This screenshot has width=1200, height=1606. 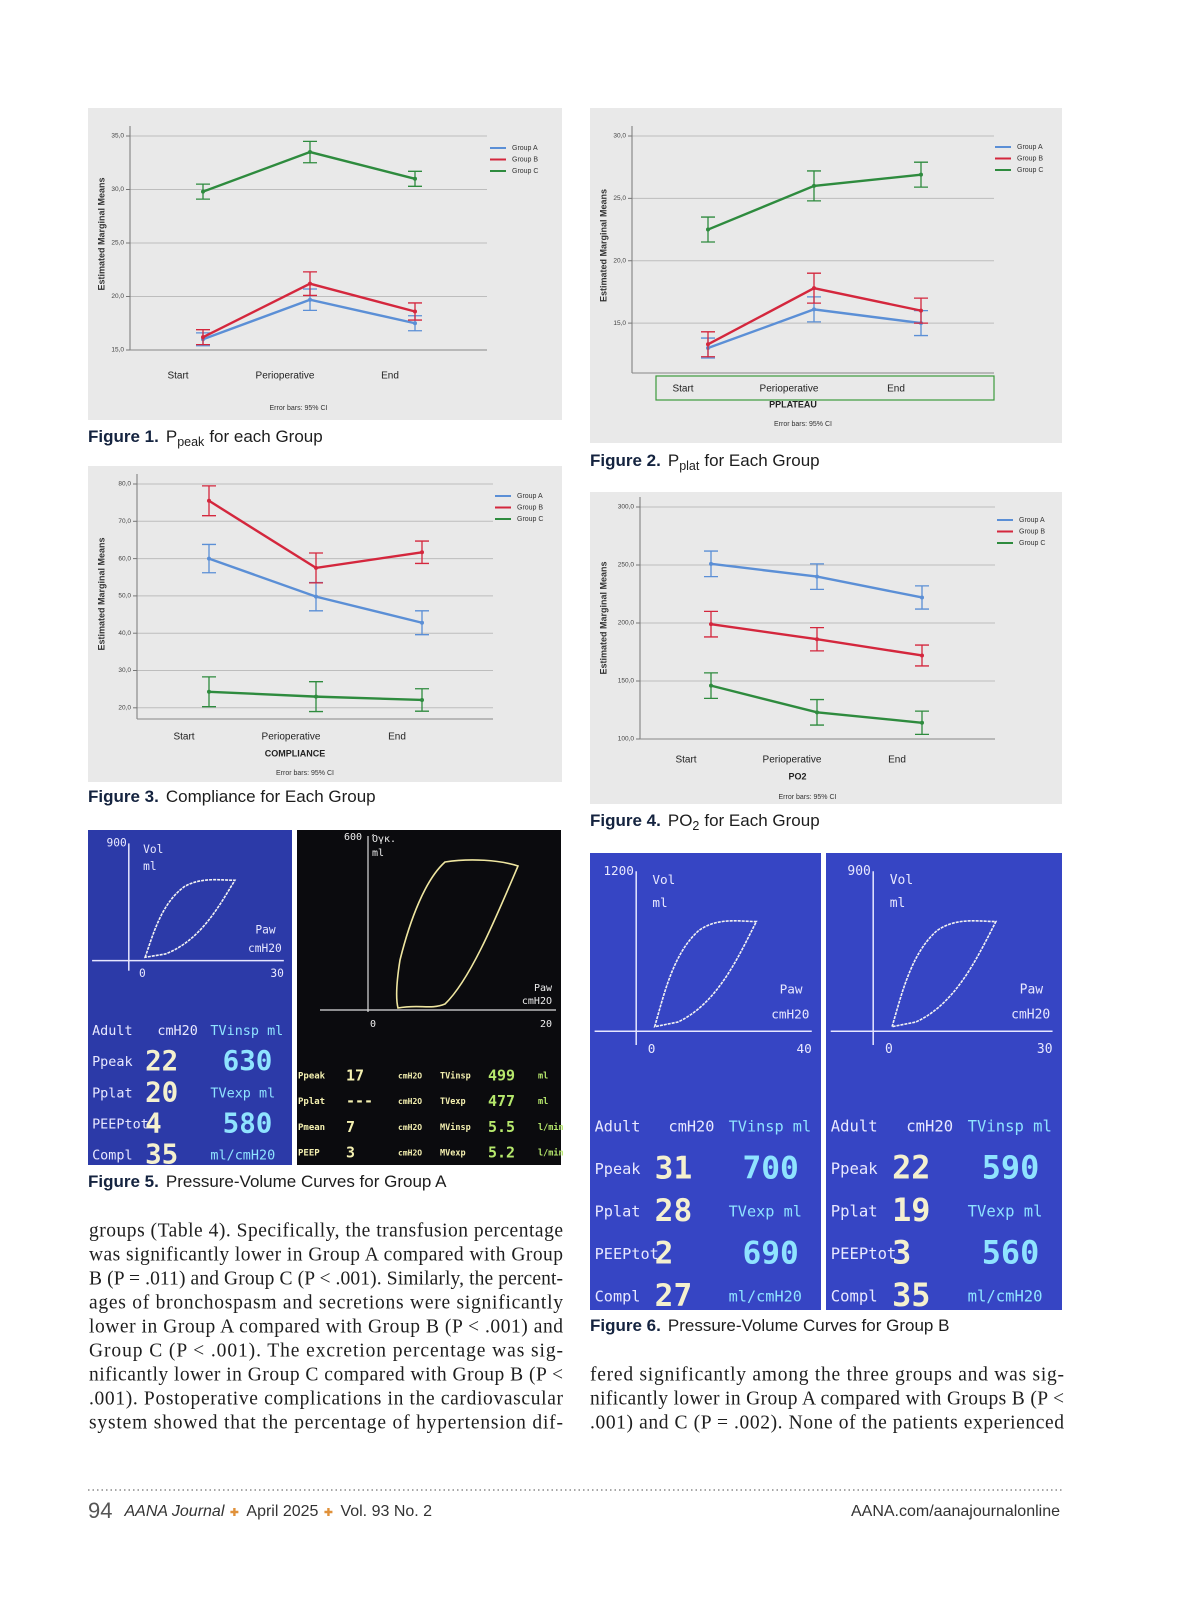 What do you see at coordinates (124, 558) in the screenshot?
I see `y-tick-label: 60,0` at bounding box center [124, 558].